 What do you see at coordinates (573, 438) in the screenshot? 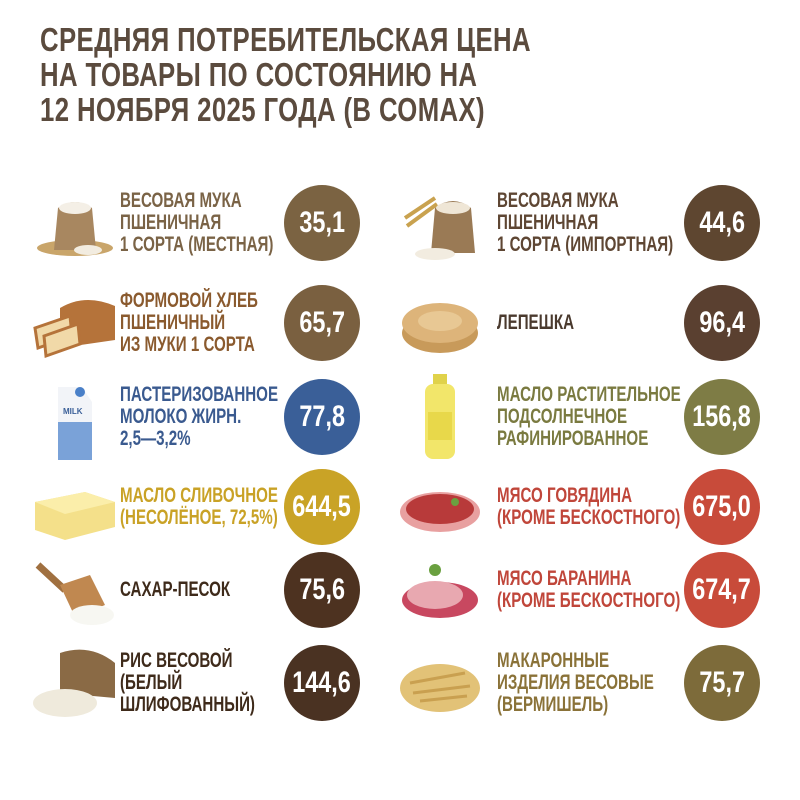
I see `product-name-line: РАФИНИРОВАННОЕ` at bounding box center [573, 438].